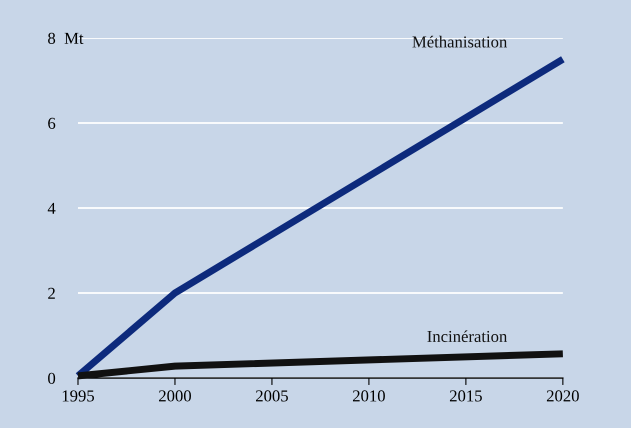  What do you see at coordinates (52, 208) in the screenshot?
I see `y-tick-label: 4` at bounding box center [52, 208].